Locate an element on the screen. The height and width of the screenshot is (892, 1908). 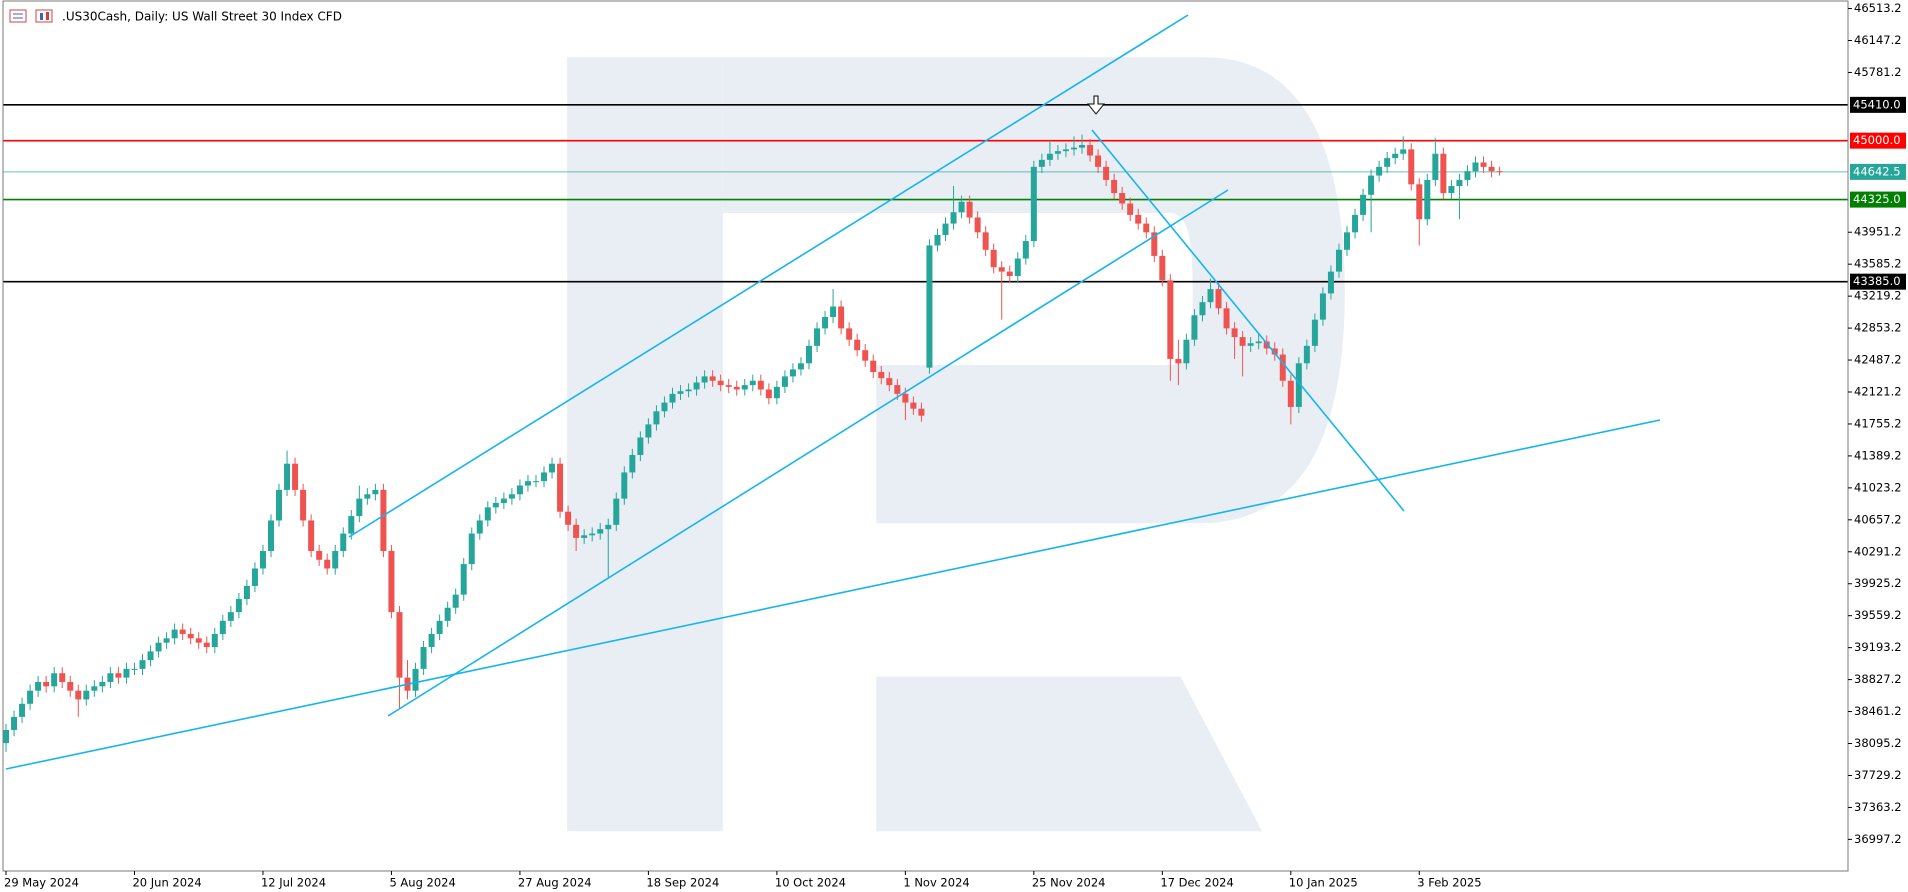
x-tick-label: 27 Aug 2024 is located at coordinates (555, 883).